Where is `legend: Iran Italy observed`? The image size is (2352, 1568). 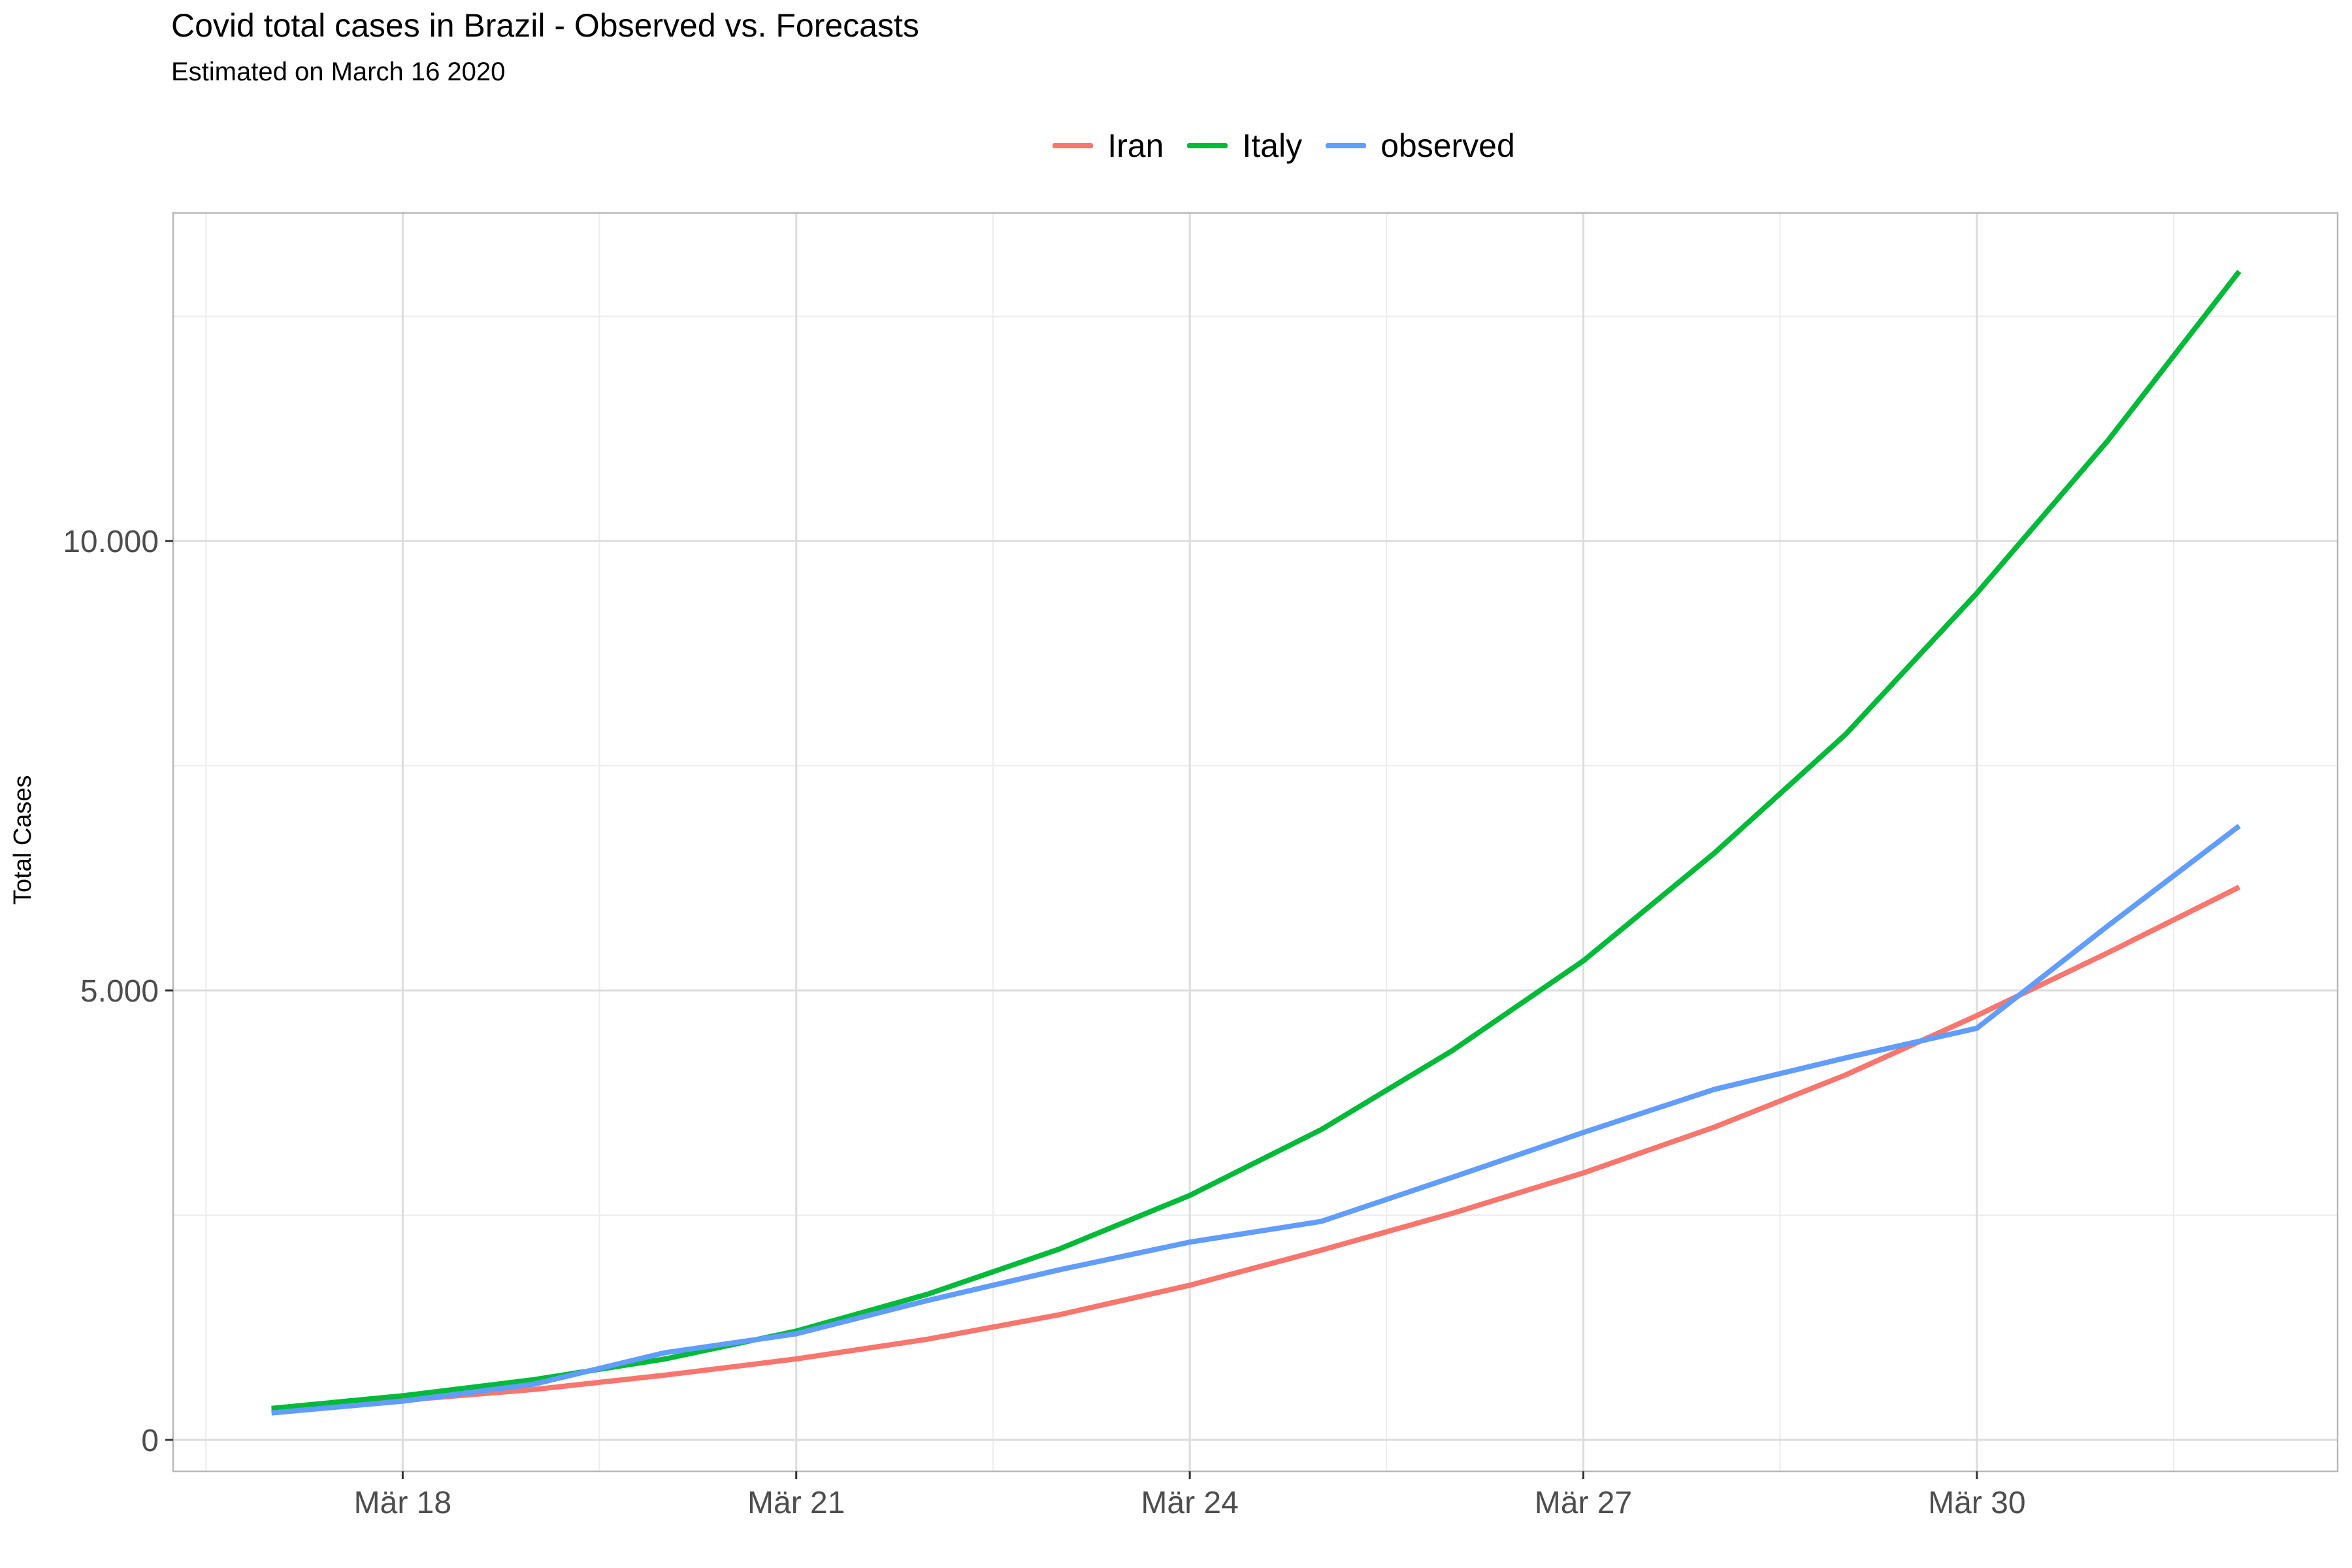 legend: Iran Italy observed is located at coordinates (1176, 146).